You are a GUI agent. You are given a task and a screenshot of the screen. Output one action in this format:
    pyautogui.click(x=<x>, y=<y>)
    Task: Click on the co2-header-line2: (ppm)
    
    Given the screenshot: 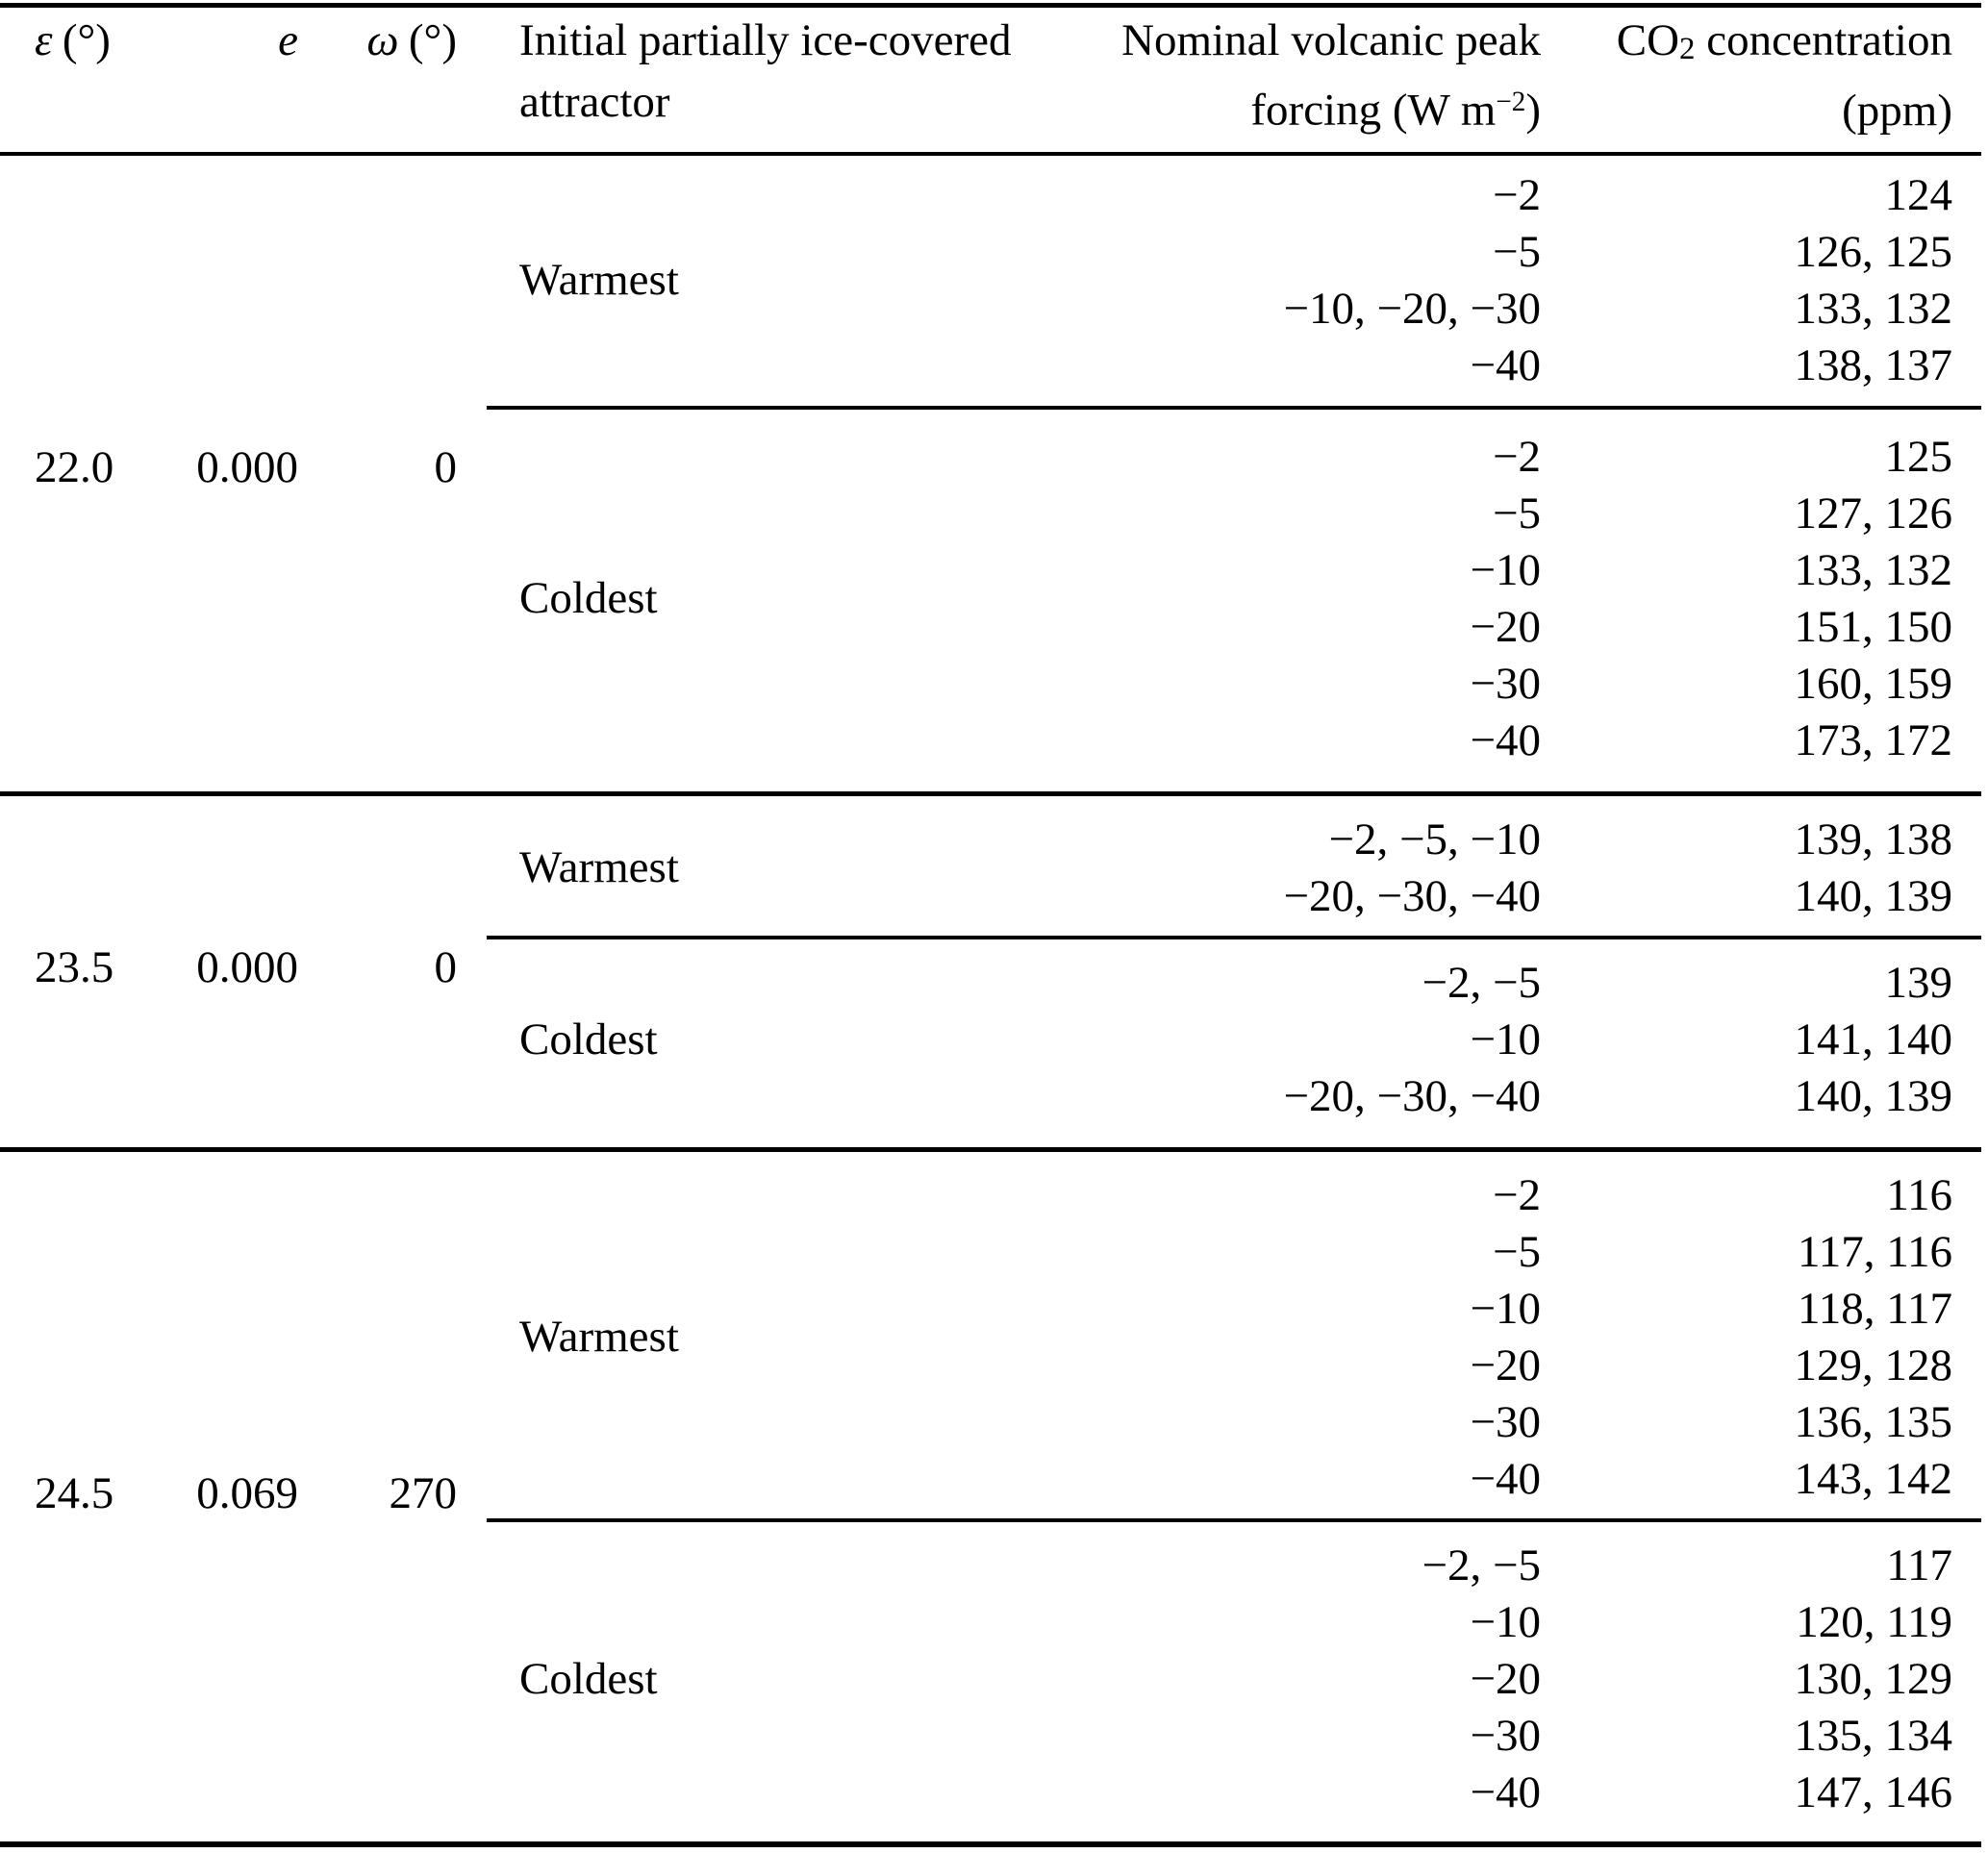 What is the action you would take?
    pyautogui.click(x=1897, y=110)
    